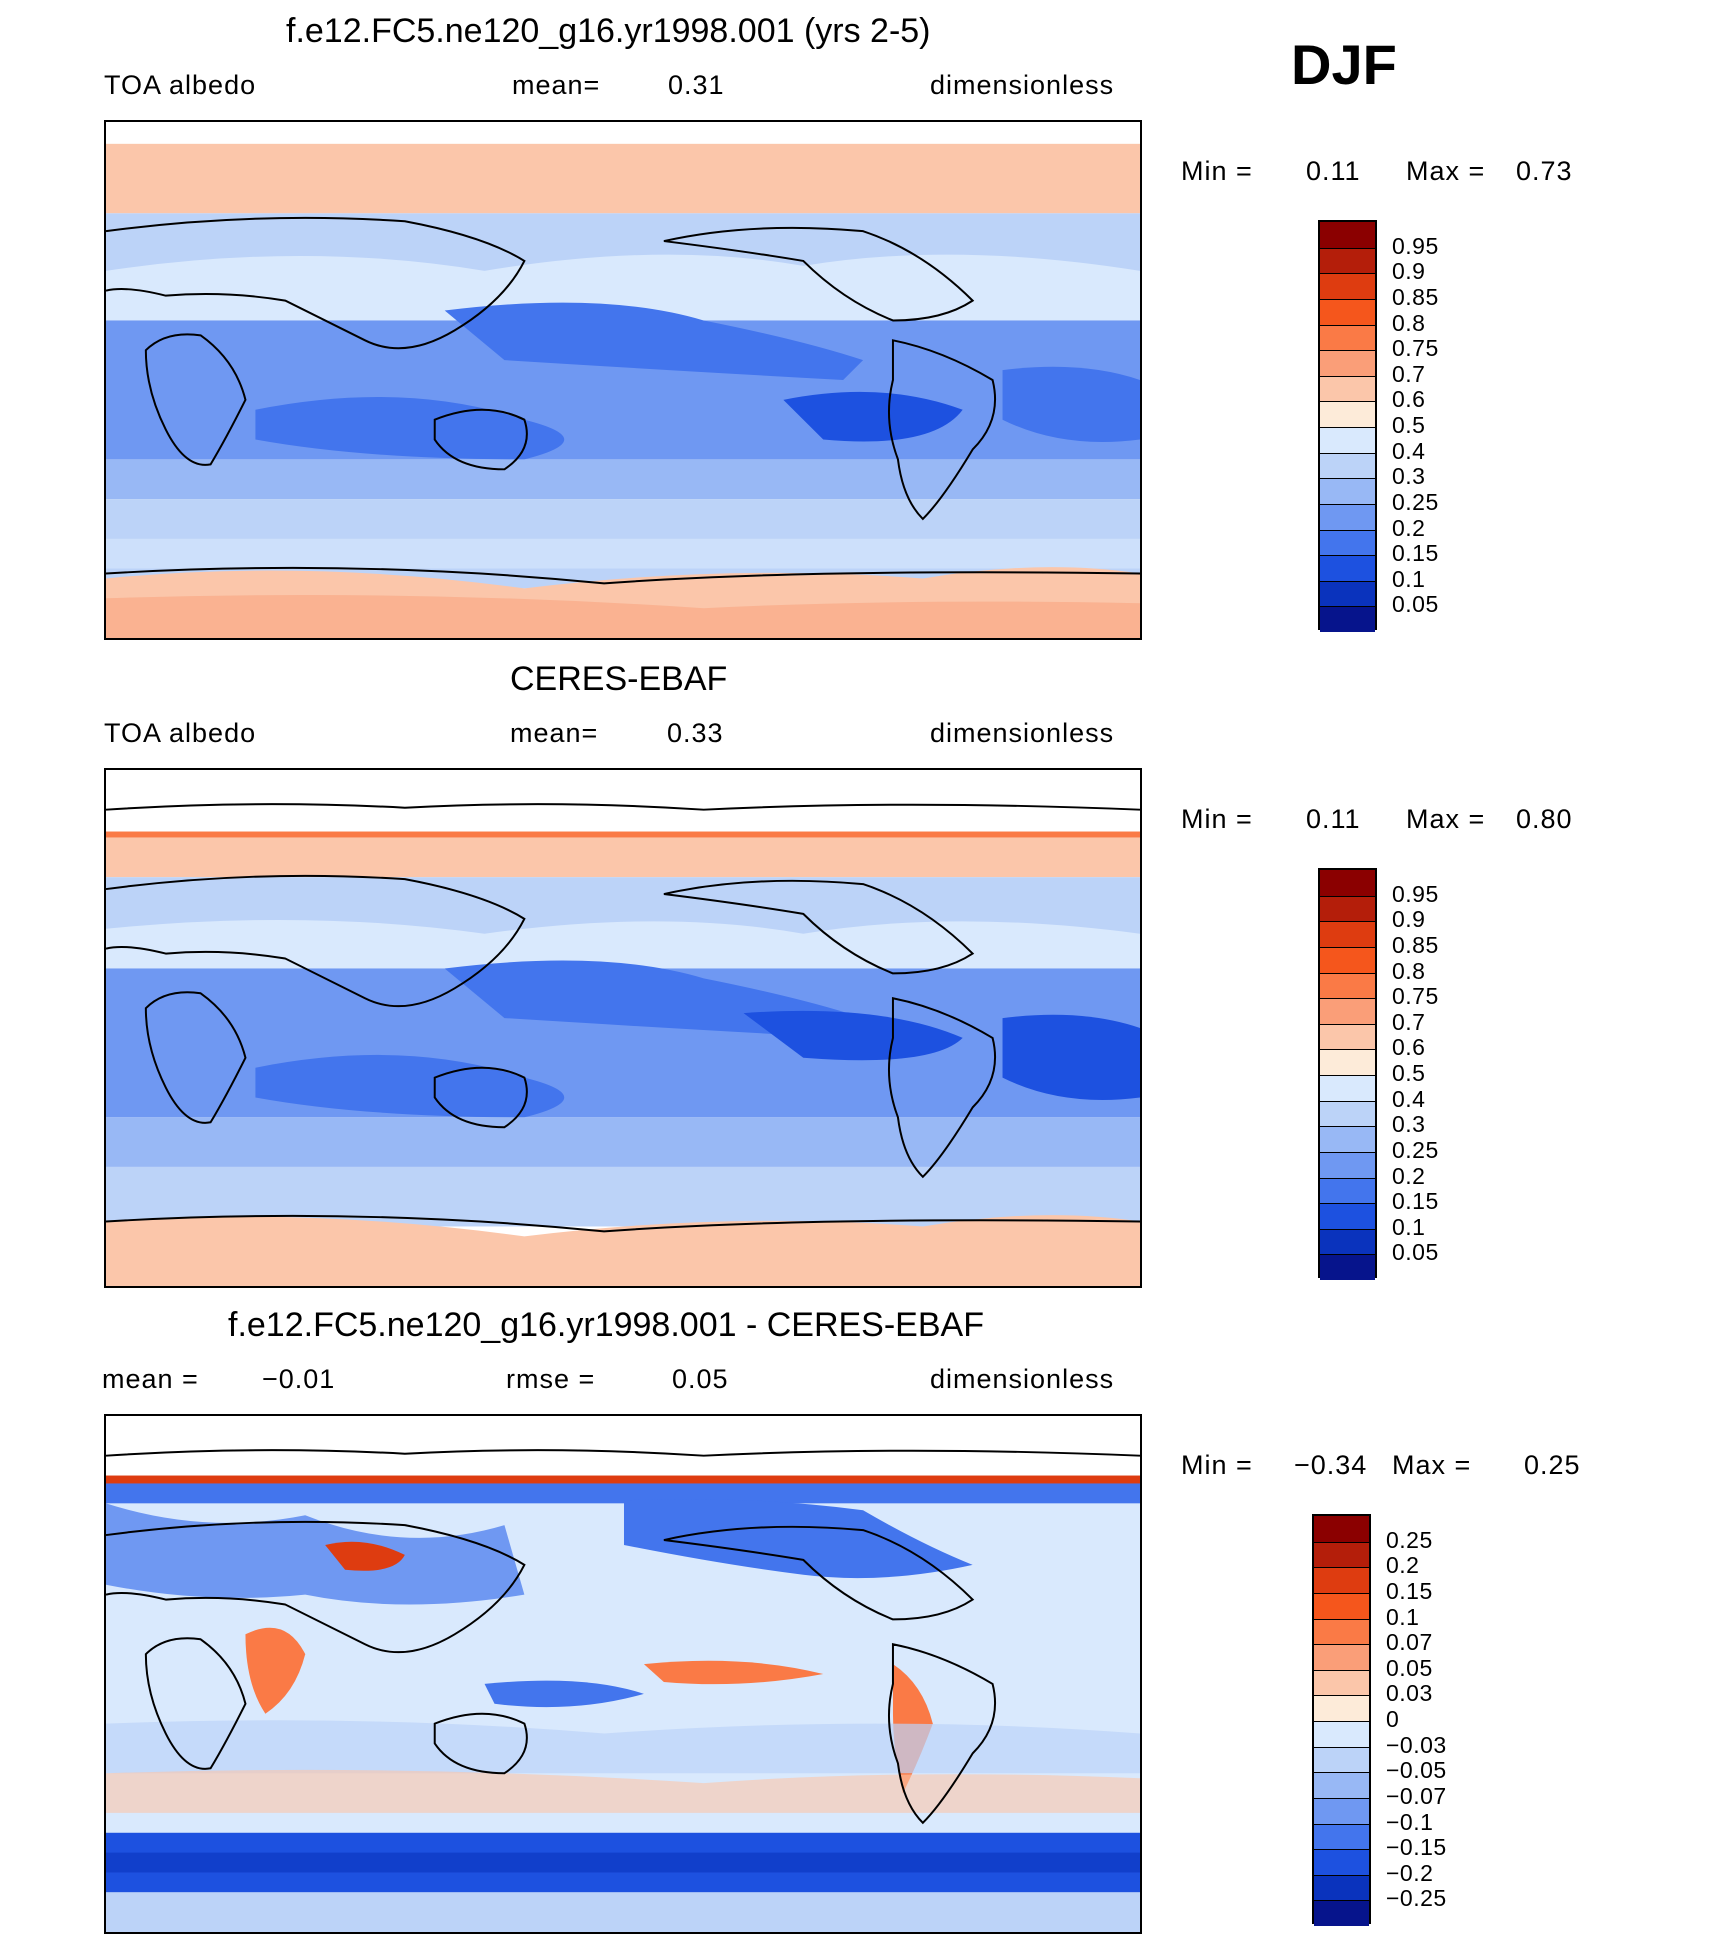 The width and height of the screenshot is (1710, 1952). I want to click on panel-1-colorbar, so click(1347, 426).